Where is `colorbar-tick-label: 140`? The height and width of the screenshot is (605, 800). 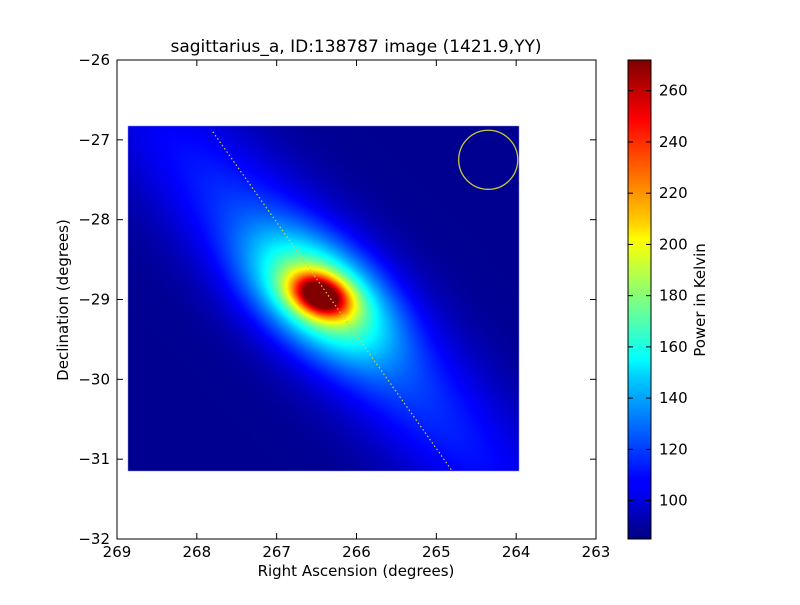 colorbar-tick-label: 140 is located at coordinates (673, 398).